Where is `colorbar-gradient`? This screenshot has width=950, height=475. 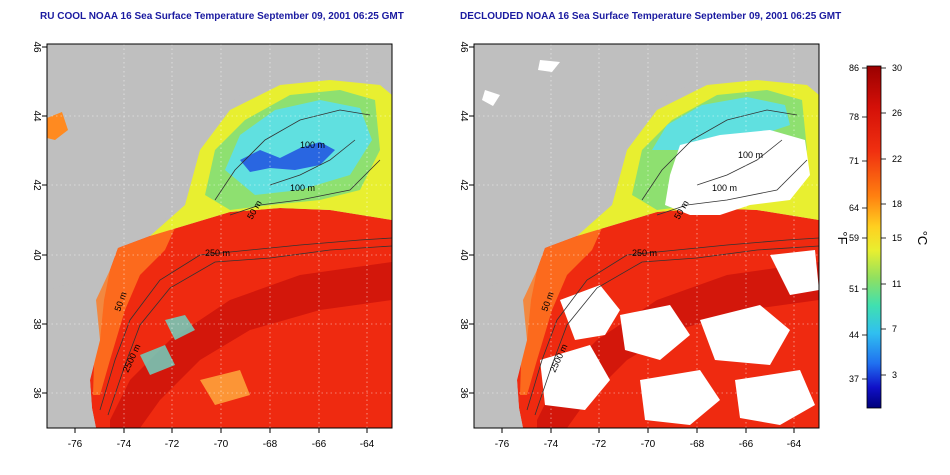 colorbar-gradient is located at coordinates (874, 237).